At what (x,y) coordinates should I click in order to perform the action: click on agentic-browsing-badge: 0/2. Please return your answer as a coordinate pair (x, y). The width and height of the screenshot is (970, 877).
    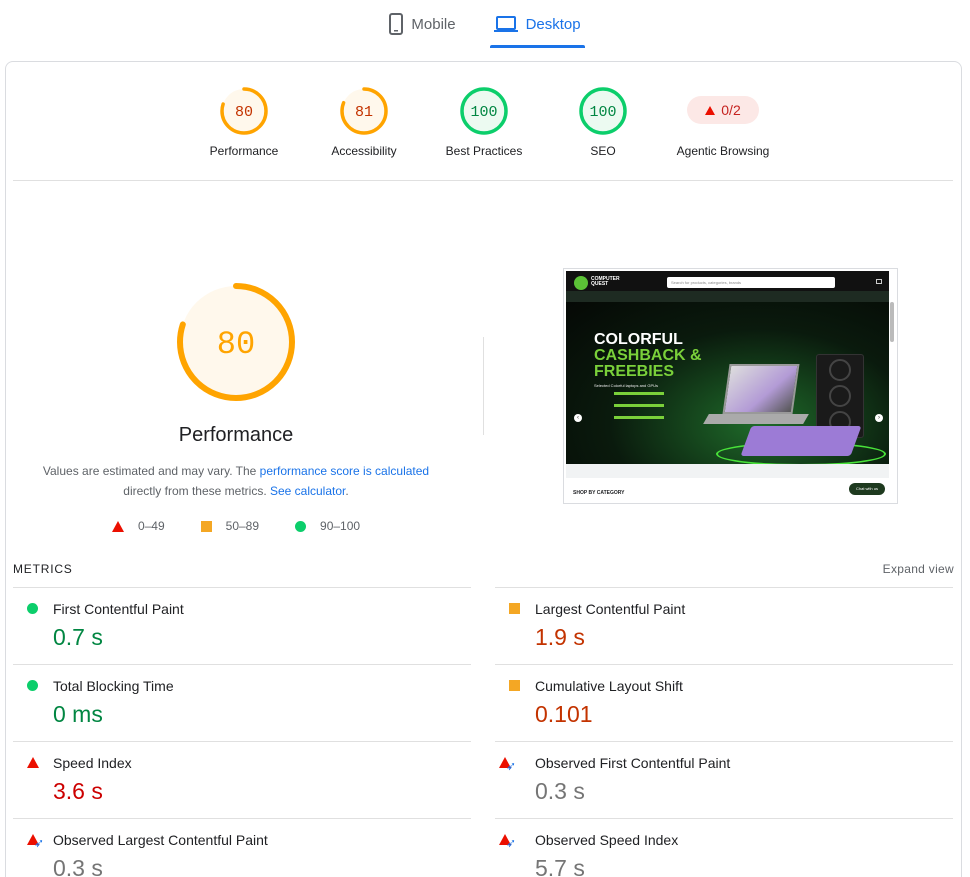
    Looking at the image, I should click on (723, 110).